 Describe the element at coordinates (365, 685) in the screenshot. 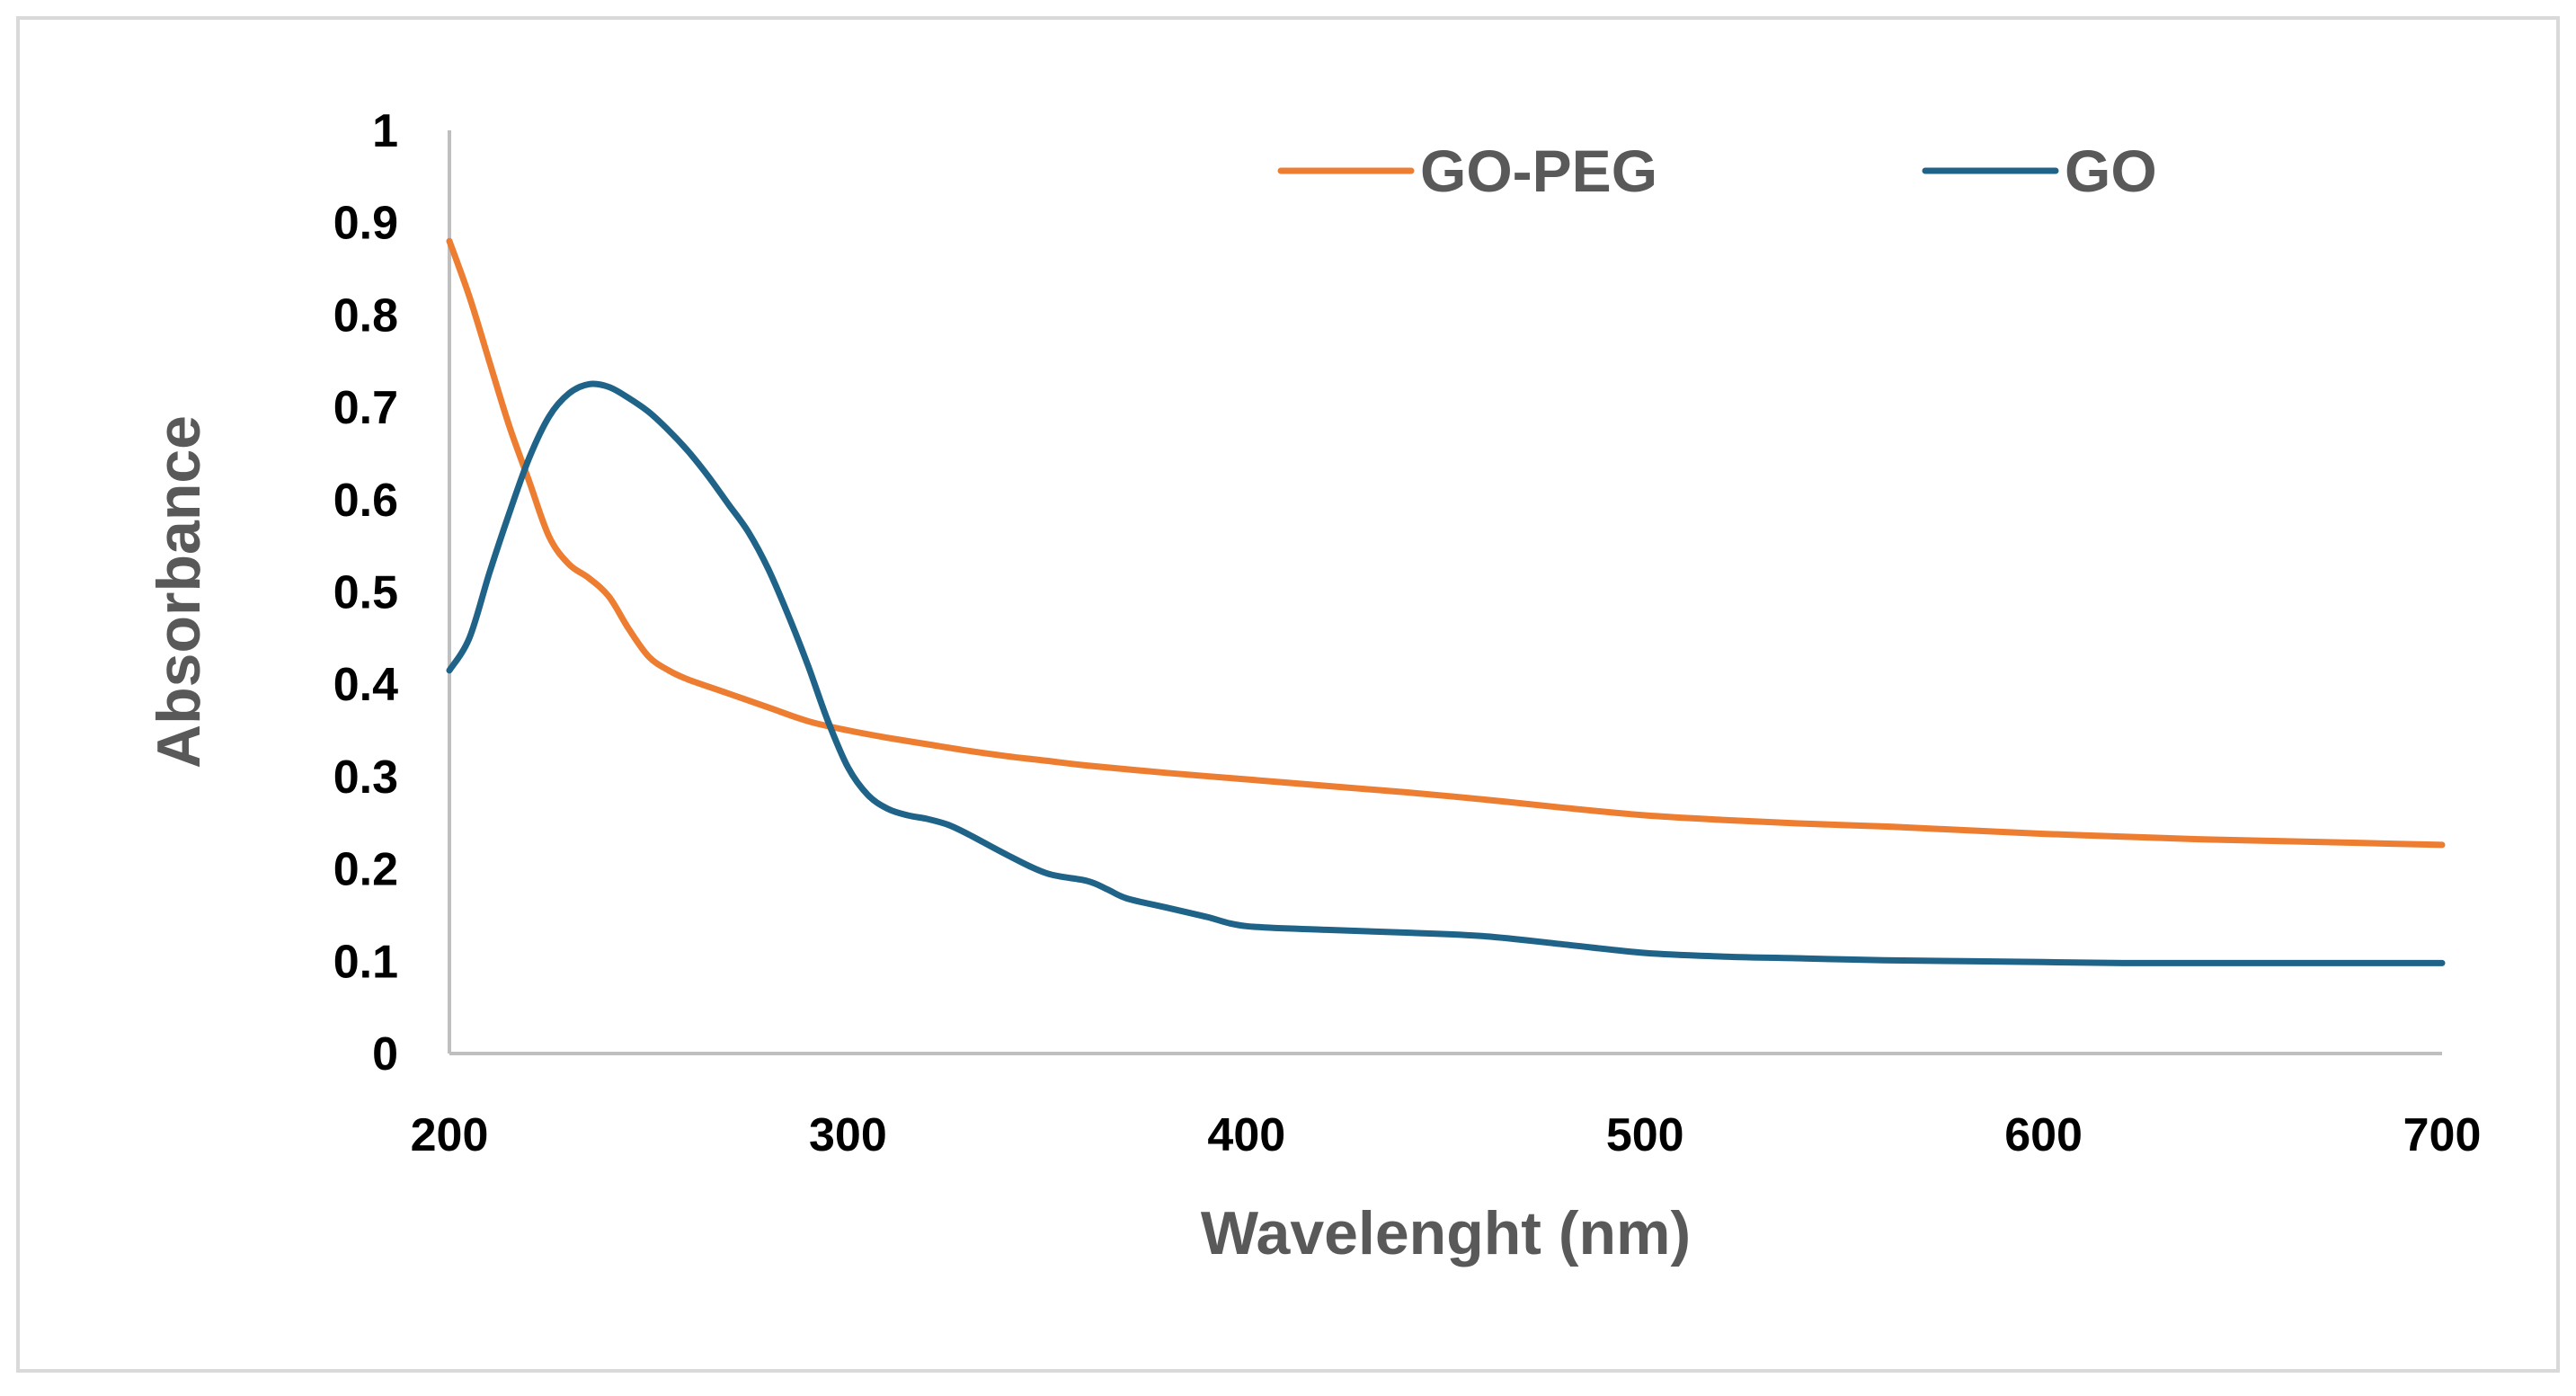

I see `y-tick-label: 0.4` at that location.